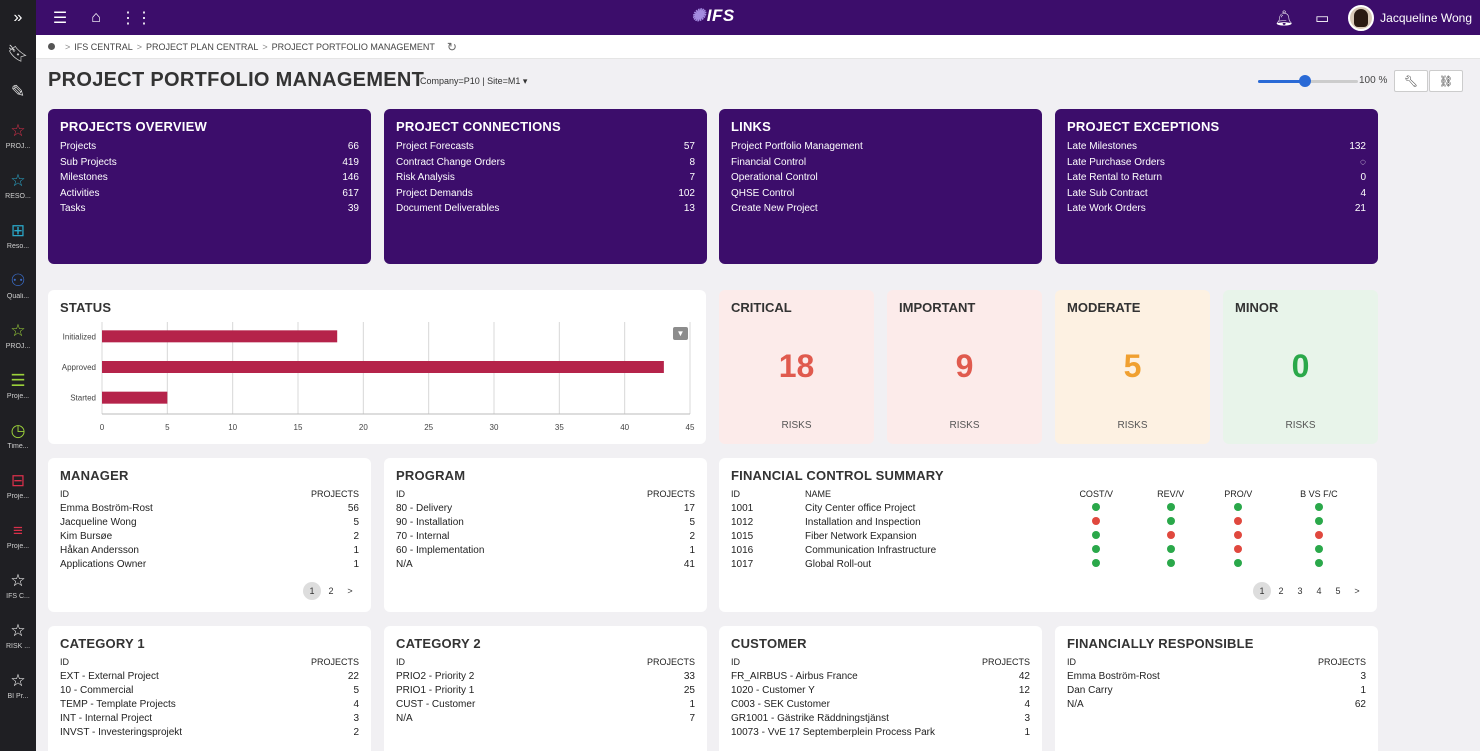 The image size is (1480, 751). I want to click on list-item: Project Portfolio Management, so click(880, 147).